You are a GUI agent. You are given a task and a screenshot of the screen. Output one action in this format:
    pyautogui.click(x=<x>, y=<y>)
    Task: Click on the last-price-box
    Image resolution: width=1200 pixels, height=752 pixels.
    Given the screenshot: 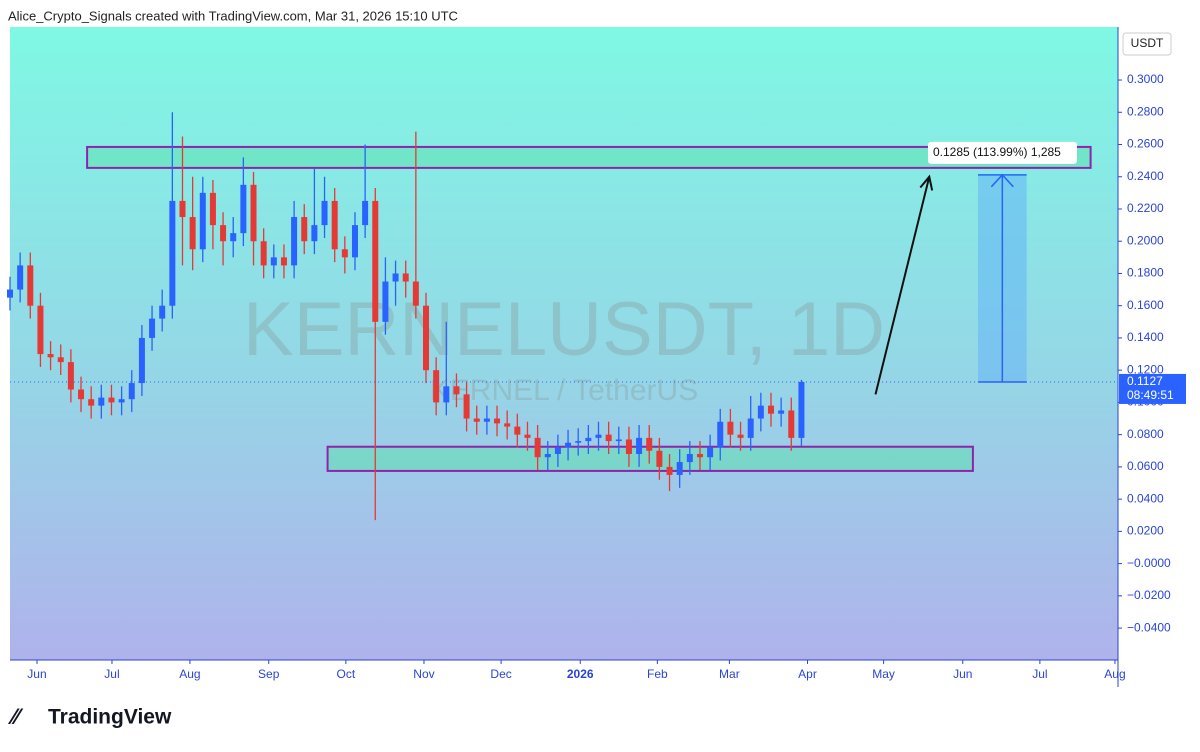 What is the action you would take?
    pyautogui.click(x=1152, y=388)
    